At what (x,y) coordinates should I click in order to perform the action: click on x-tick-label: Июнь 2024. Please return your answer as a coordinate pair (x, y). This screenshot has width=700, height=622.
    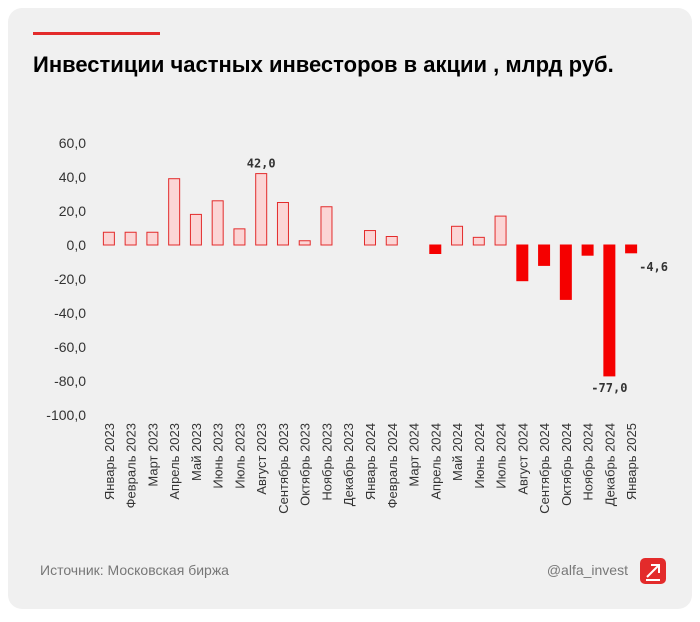
    Looking at the image, I should click on (479, 456).